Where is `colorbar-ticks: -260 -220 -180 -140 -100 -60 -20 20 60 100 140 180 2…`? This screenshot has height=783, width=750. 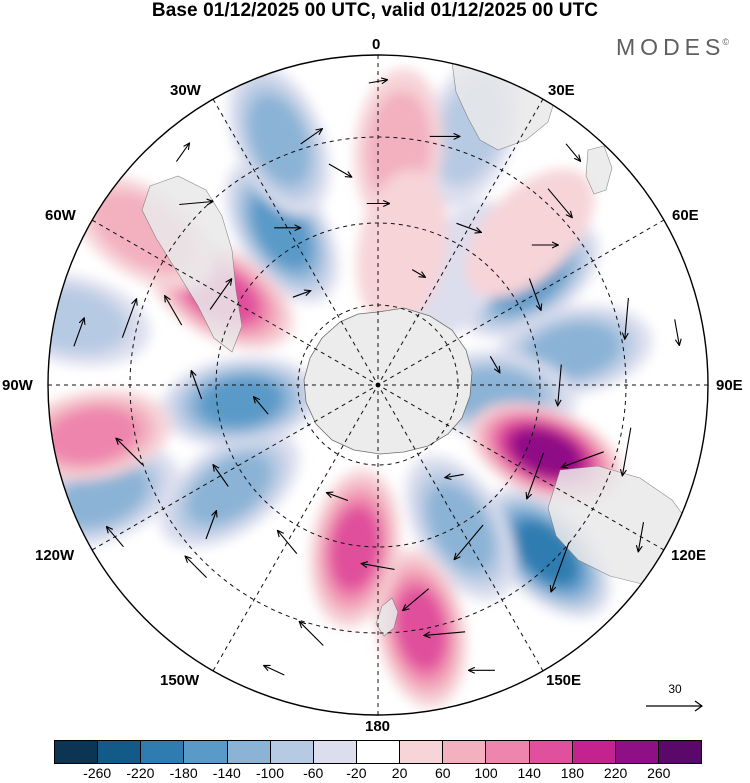
colorbar-ticks: -260 -220 -180 -140 -100 -60 -20 20 60 100 140 180 2… is located at coordinates (378, 773).